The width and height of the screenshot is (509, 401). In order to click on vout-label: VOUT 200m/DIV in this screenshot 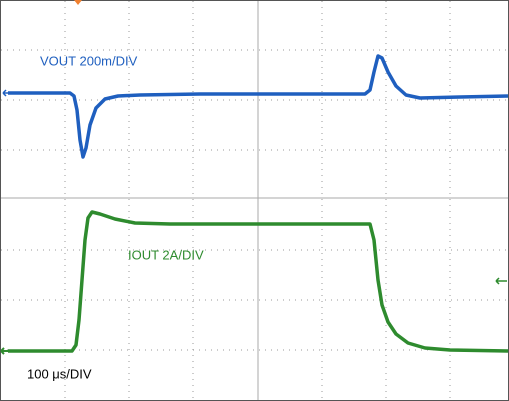, I will do `click(89, 60)`.